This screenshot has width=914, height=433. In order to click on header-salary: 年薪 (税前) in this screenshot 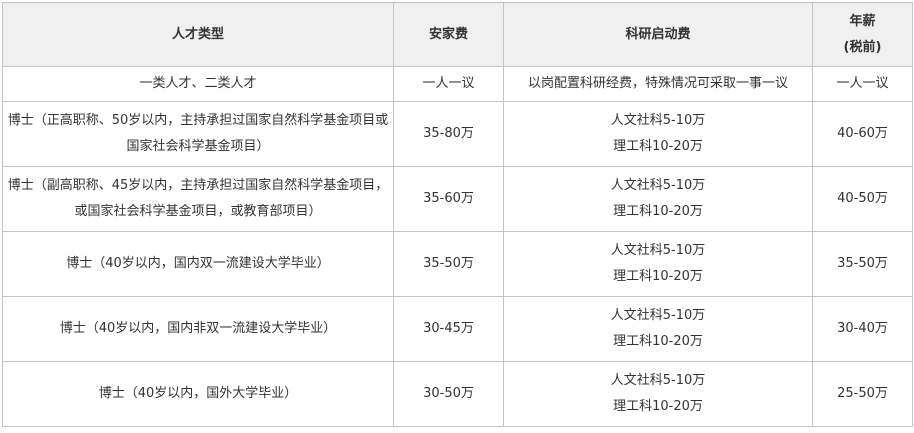, I will do `click(862, 34)`.